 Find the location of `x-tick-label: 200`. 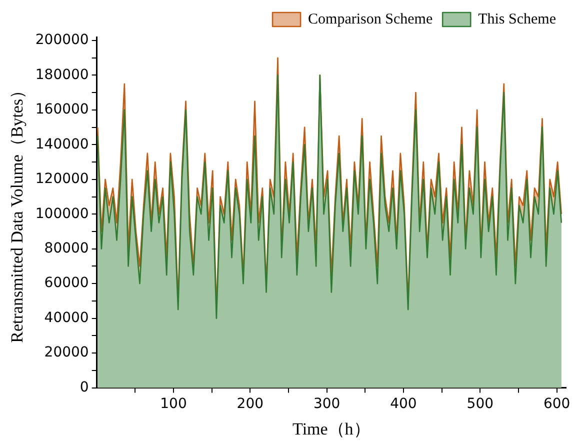

x-tick-label: 200 is located at coordinates (250, 404).